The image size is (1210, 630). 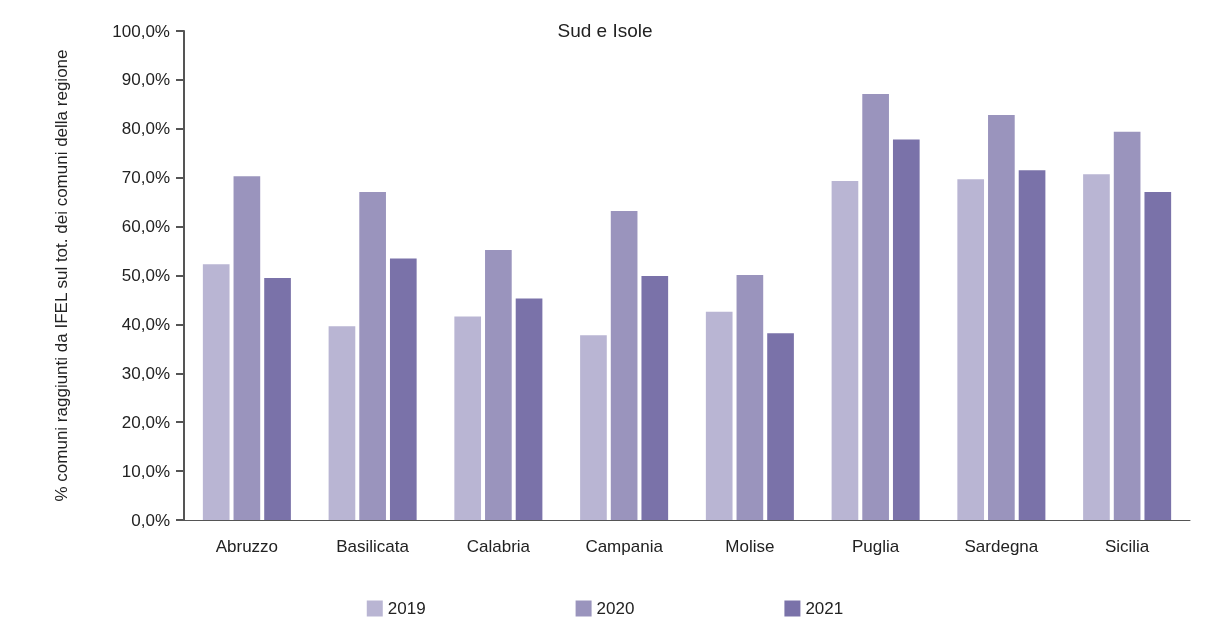 What do you see at coordinates (145, 373) in the screenshot?
I see `y-tick-label: 30,0%` at bounding box center [145, 373].